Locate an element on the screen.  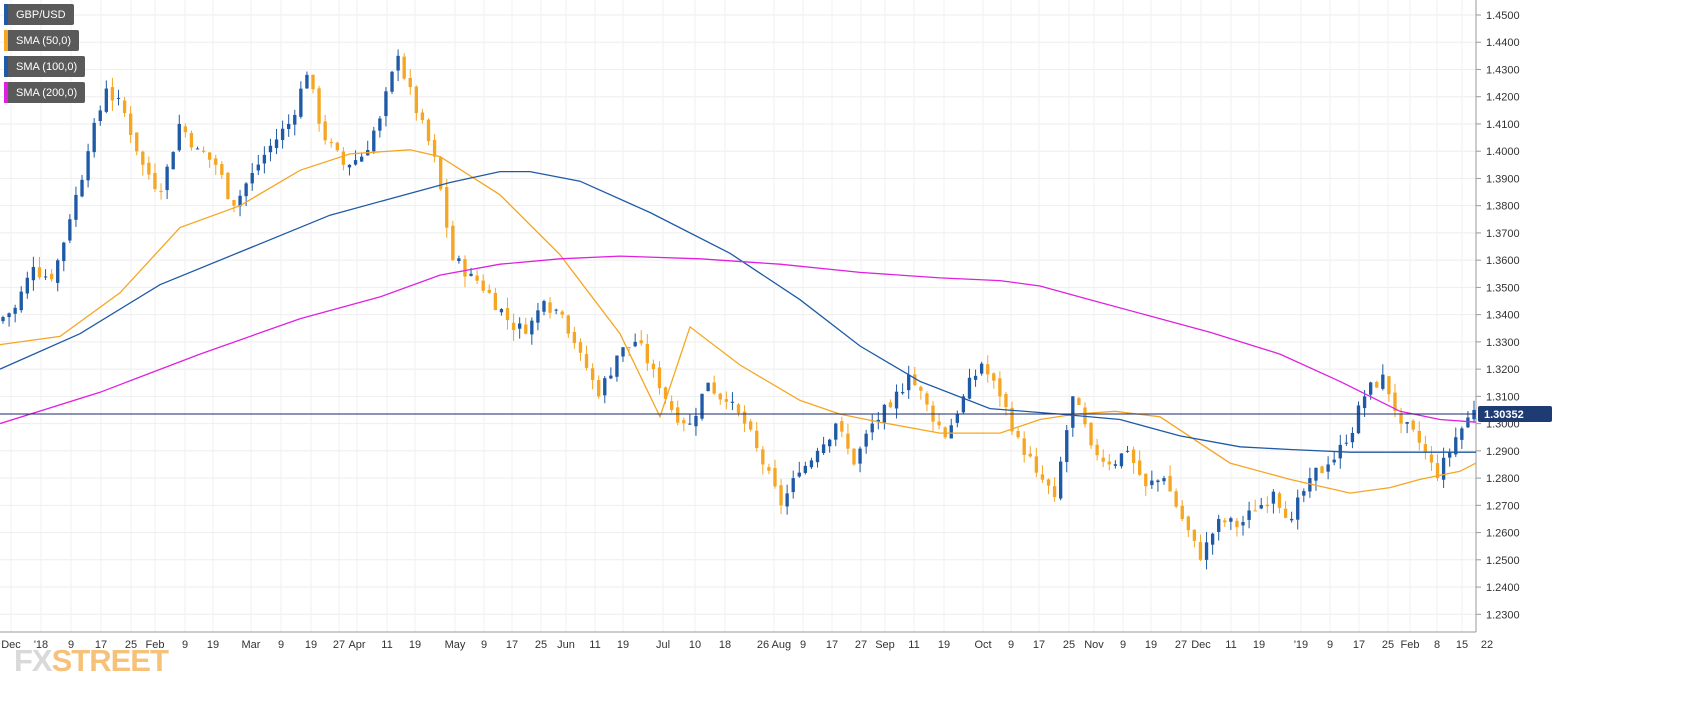
x-tick-label: 17 is located at coordinates (101, 645).